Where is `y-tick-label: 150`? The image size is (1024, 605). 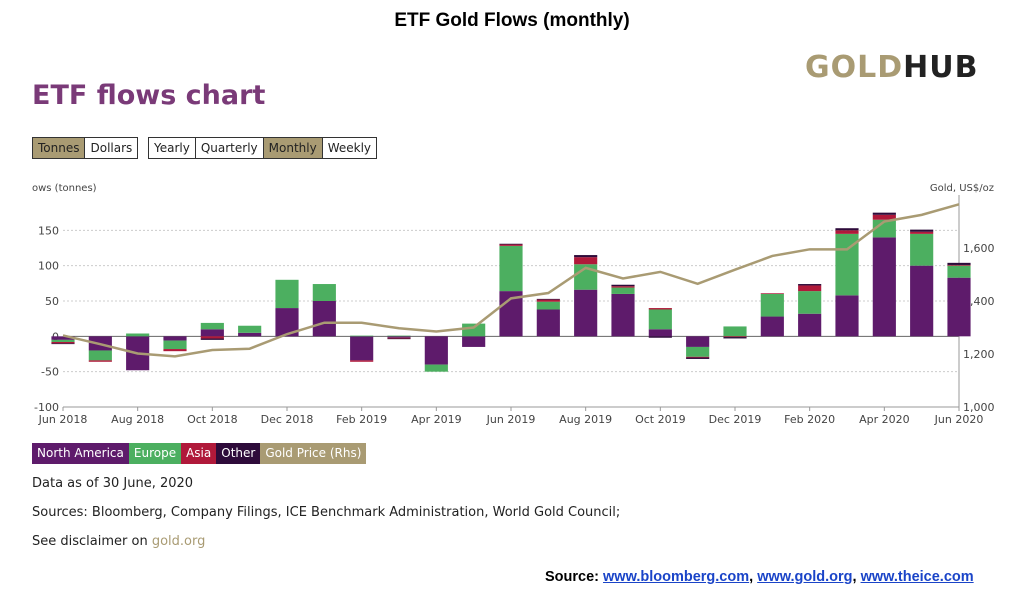
y-tick-label: 150 is located at coordinates (48, 230).